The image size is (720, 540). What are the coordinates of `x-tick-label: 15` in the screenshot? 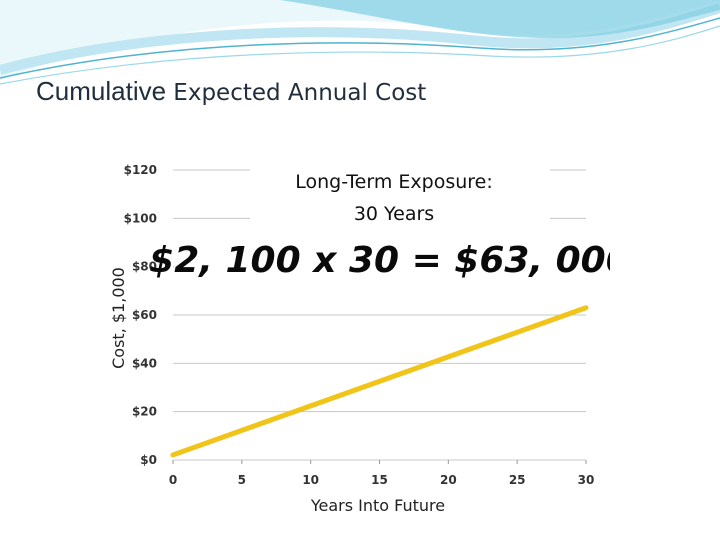 It's located at (379, 480).